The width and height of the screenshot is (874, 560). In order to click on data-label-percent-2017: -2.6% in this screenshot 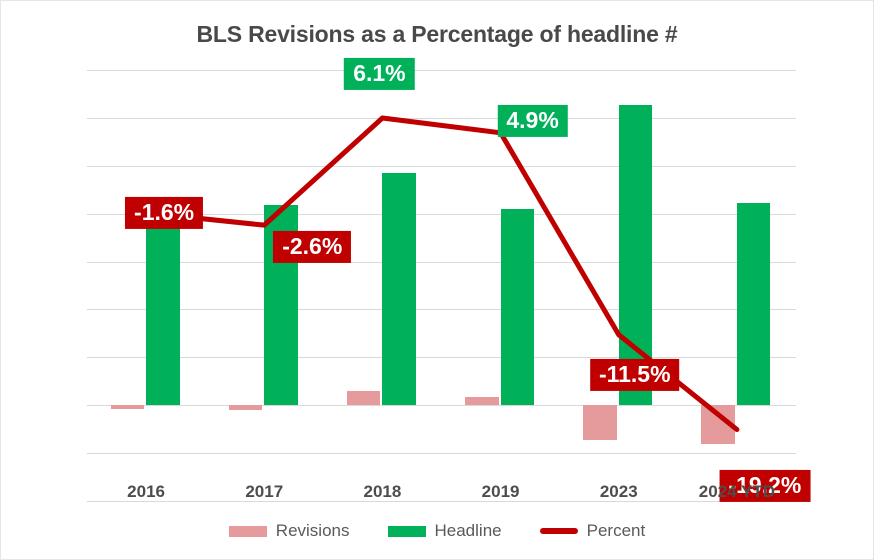, I will do `click(312, 247)`.